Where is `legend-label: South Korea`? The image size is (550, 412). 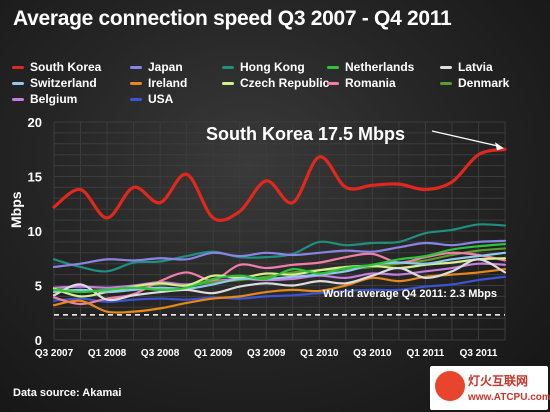
legend-label: South Korea is located at coordinates (66, 67).